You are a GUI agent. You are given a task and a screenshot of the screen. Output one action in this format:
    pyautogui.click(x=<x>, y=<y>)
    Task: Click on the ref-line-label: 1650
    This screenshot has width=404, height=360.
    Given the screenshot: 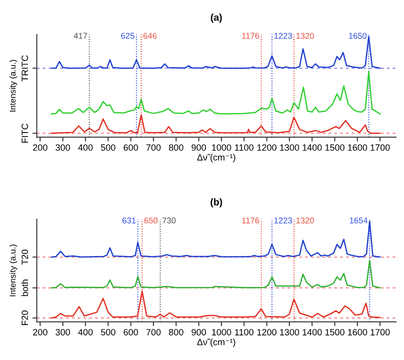 What is the action you would take?
    pyautogui.click(x=358, y=35)
    